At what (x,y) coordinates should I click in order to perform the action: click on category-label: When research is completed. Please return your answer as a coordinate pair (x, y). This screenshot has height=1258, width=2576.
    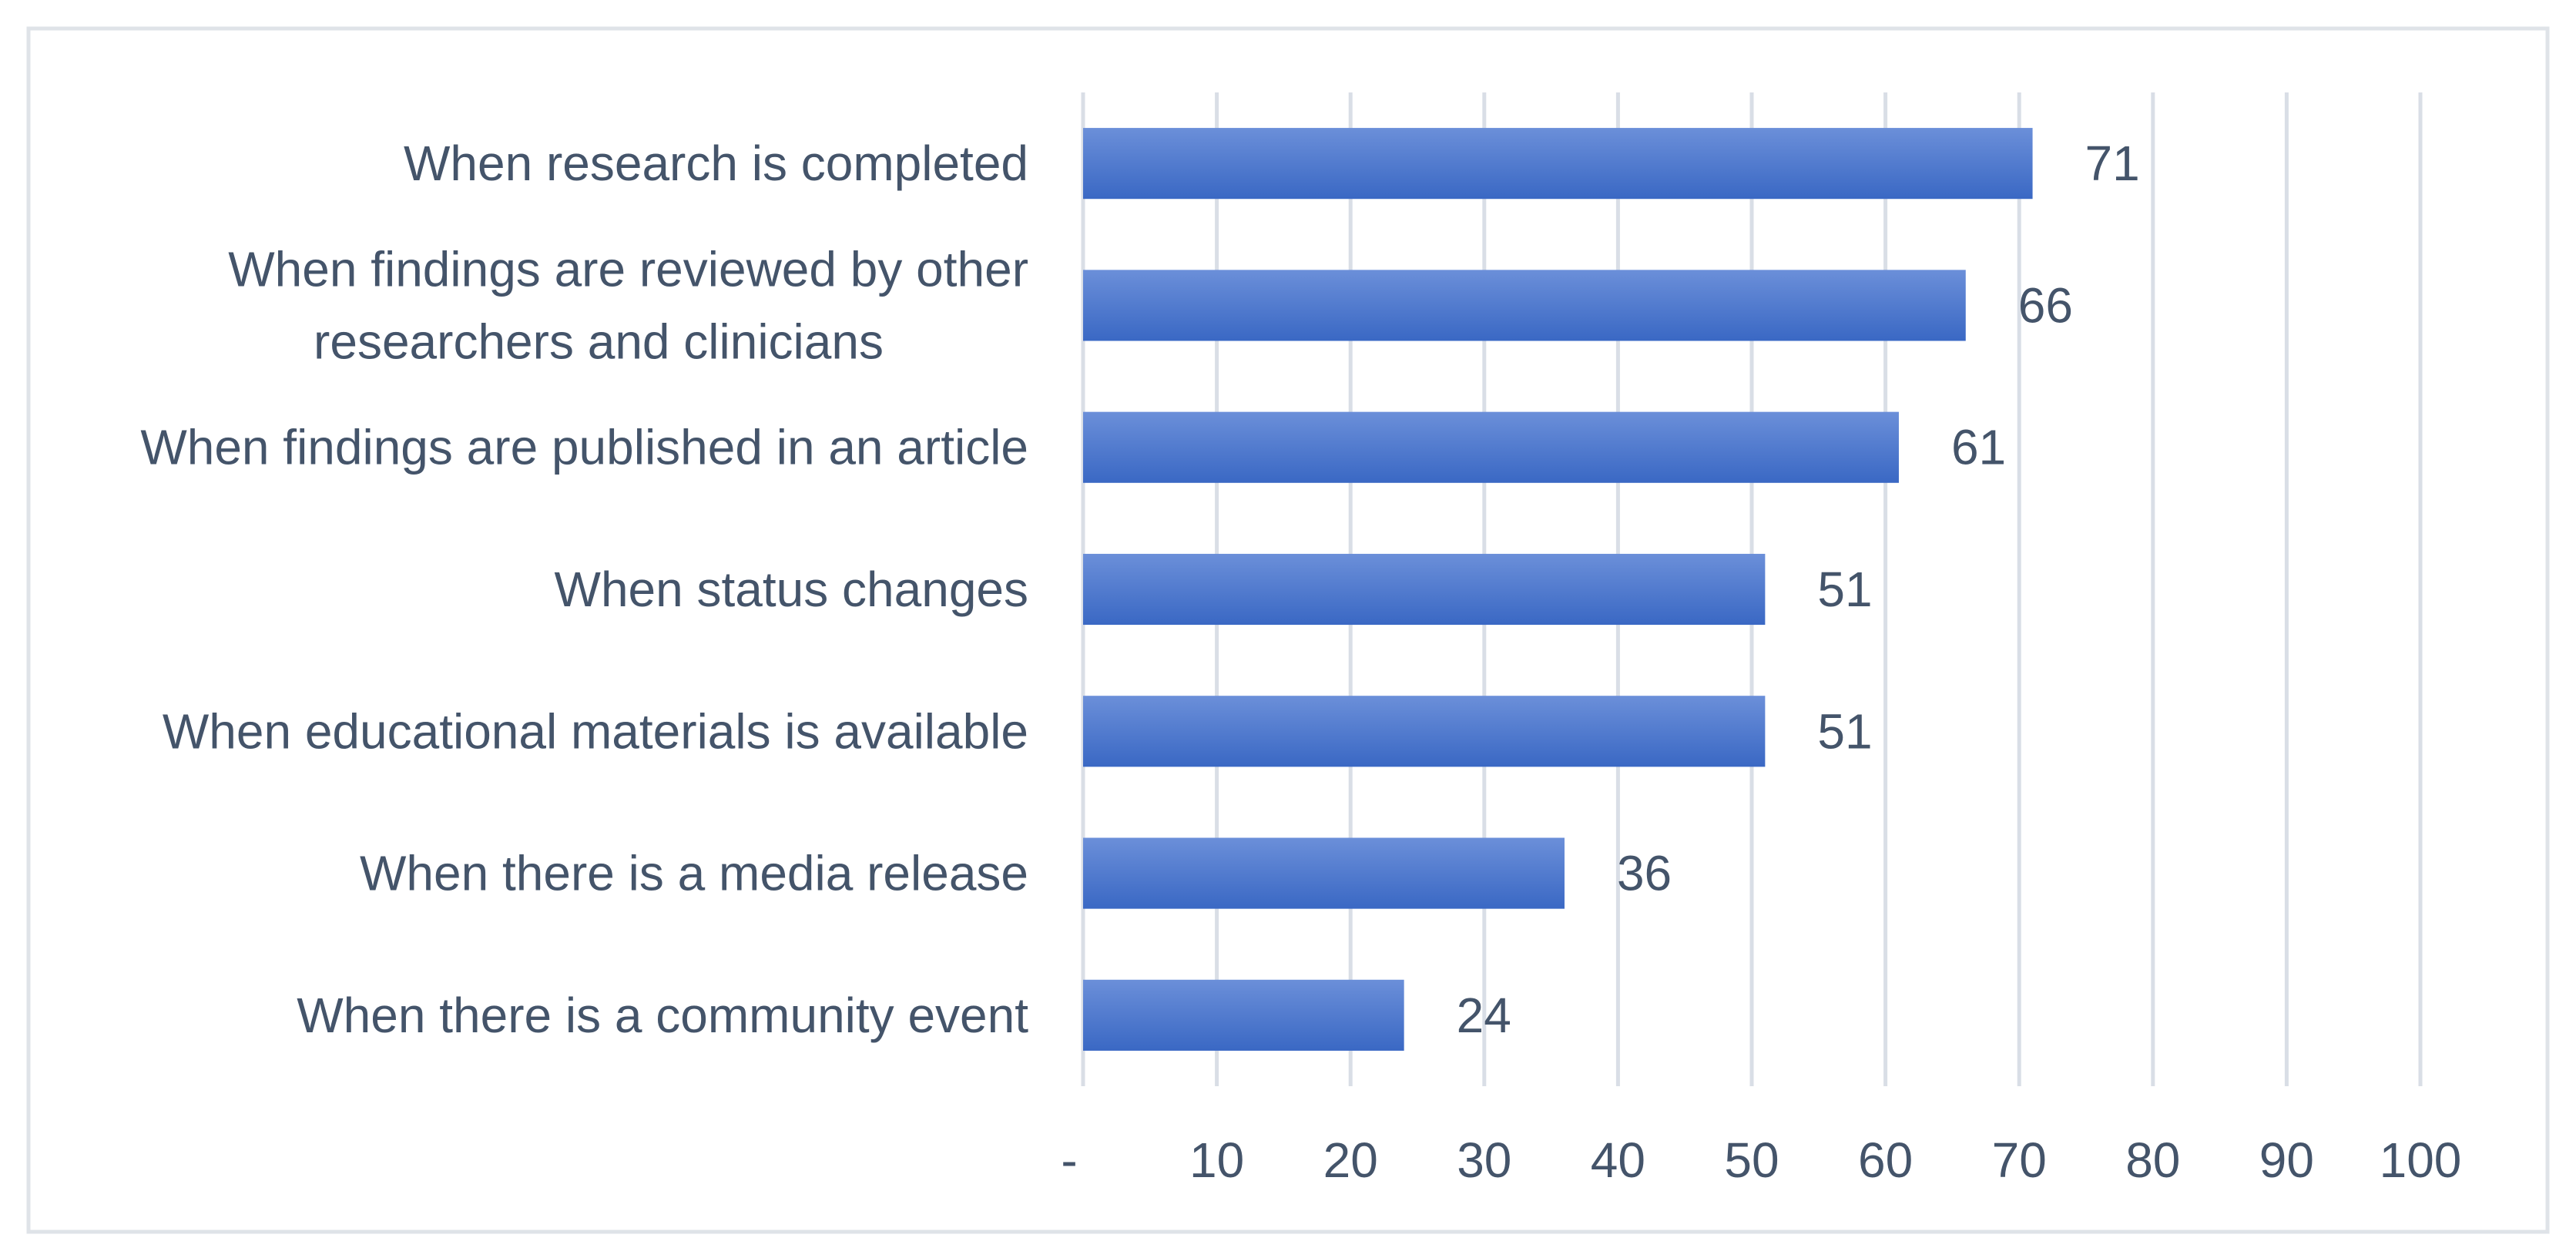
    Looking at the image, I should click on (716, 163).